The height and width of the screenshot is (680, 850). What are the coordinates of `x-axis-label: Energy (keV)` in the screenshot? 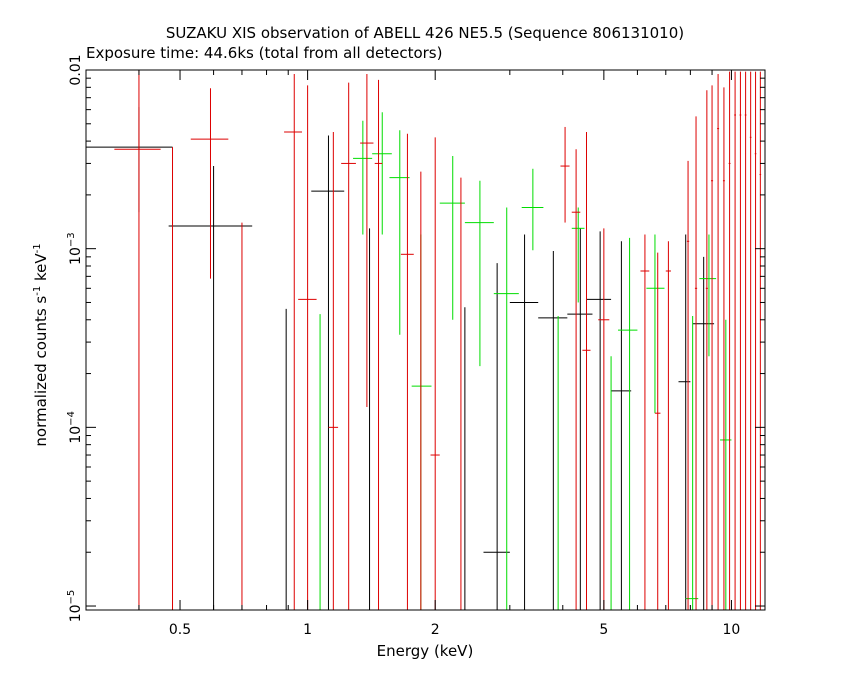 It's located at (425, 651).